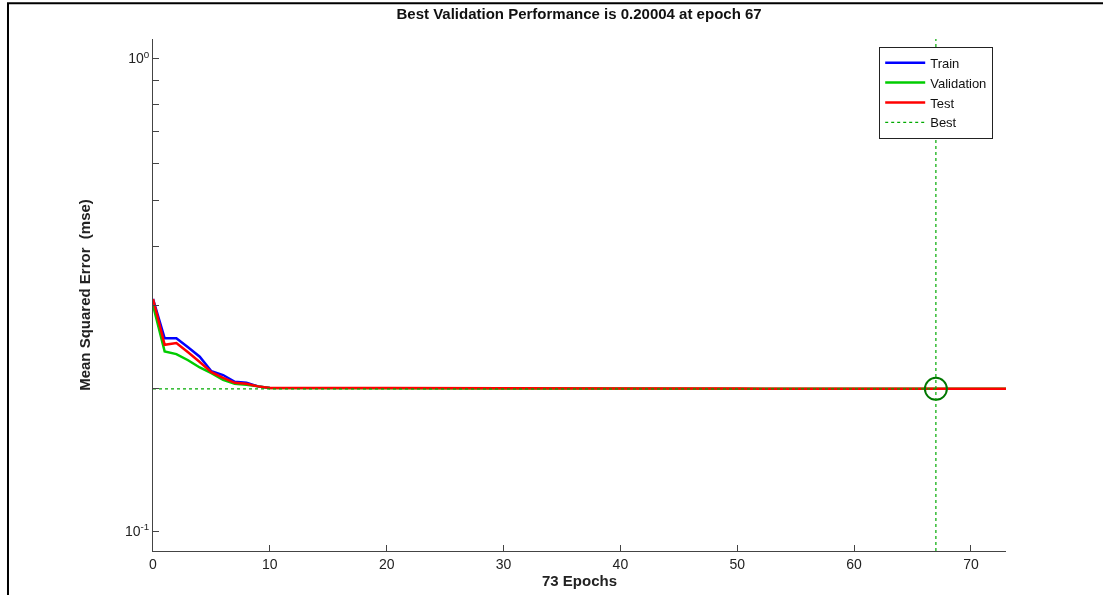 The height and width of the screenshot is (595, 1103). What do you see at coordinates (85, 295) in the screenshot?
I see `y-axis-title: Mean Squared Error (mse)` at bounding box center [85, 295].